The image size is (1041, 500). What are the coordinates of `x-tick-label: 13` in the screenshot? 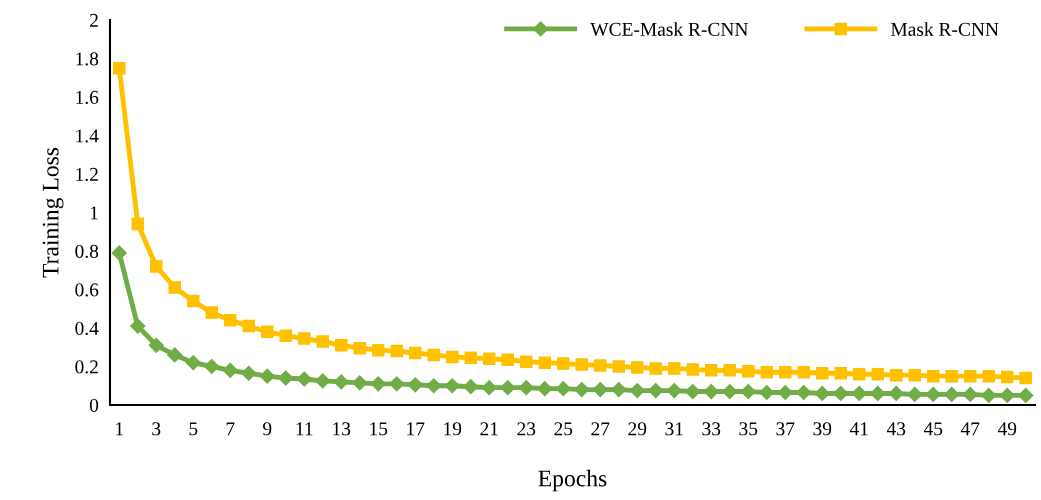 It's located at (342, 429).